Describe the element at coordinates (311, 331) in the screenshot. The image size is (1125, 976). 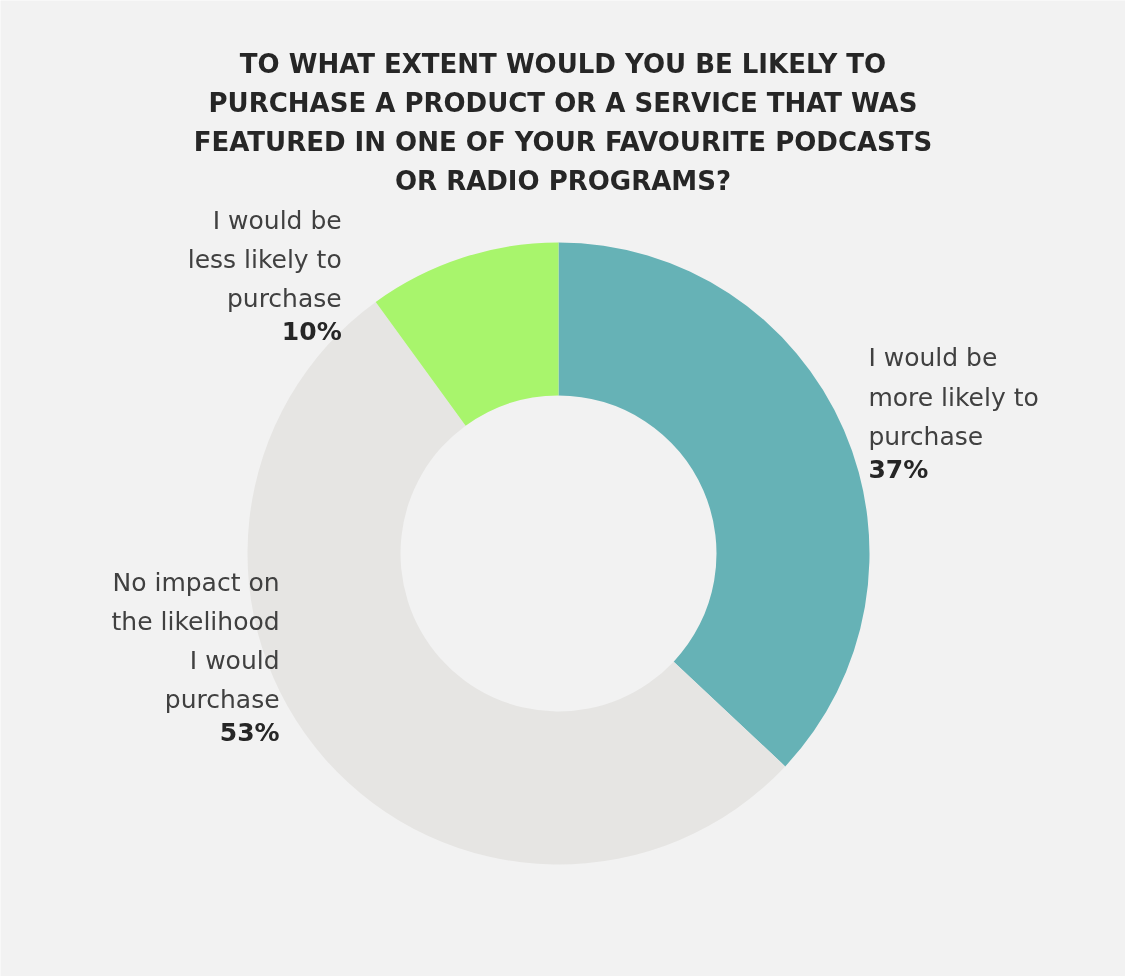
I see `data-label: 10%` at that location.